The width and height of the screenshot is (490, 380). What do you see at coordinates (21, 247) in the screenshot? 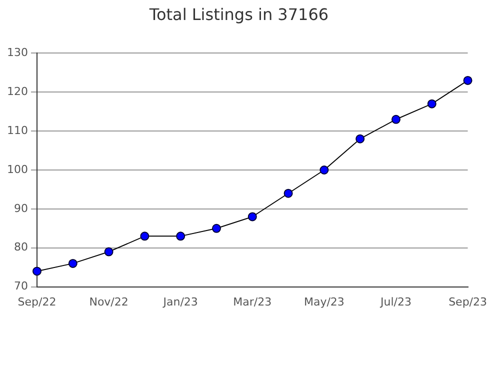
I see `y-tick-label: 80` at bounding box center [21, 247].